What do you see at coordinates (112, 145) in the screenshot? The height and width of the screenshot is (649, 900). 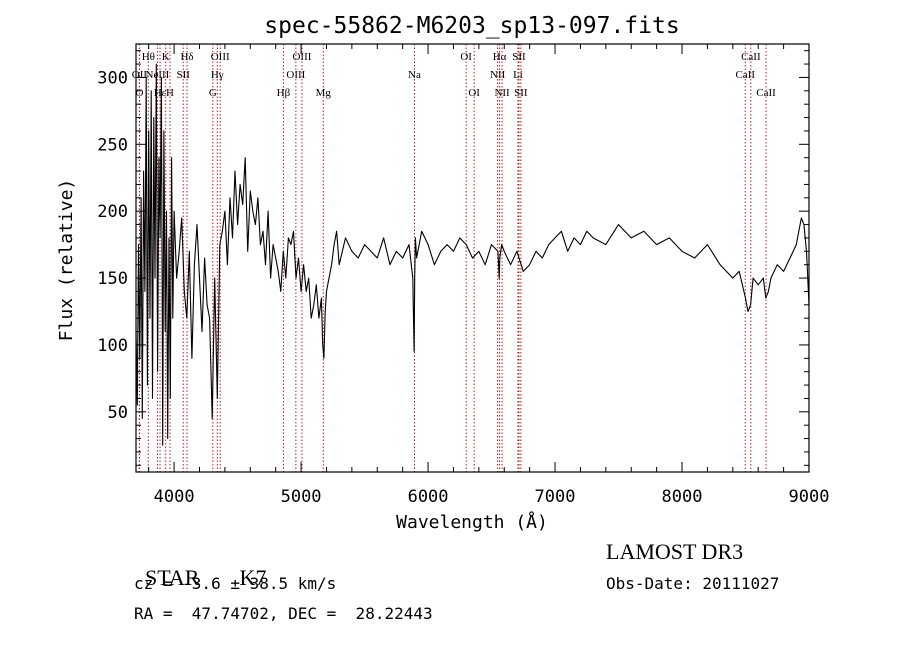 I see `y-tick-label: 250` at bounding box center [112, 145].